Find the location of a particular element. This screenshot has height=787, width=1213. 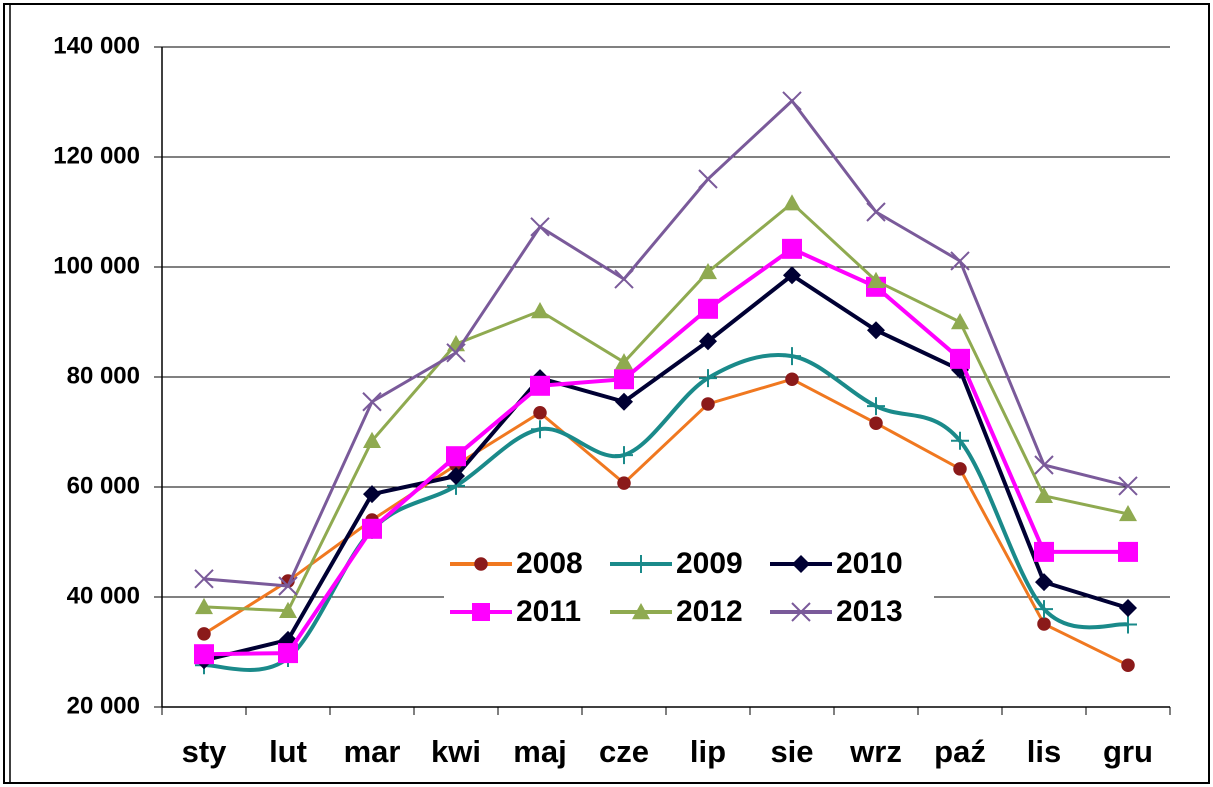

y-tick-label: 100 000 is located at coordinates (96, 265).